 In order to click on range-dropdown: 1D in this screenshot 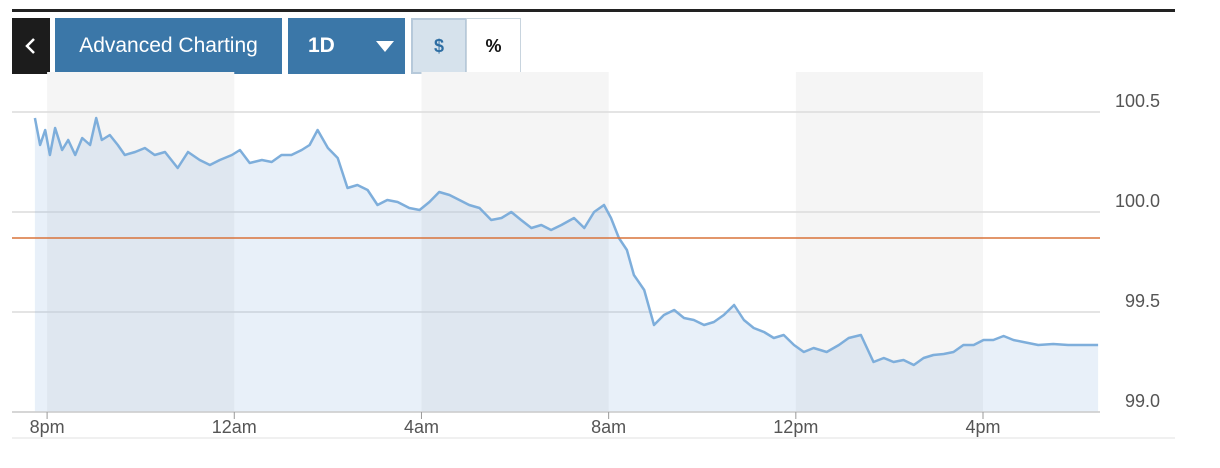, I will do `click(346, 46)`.